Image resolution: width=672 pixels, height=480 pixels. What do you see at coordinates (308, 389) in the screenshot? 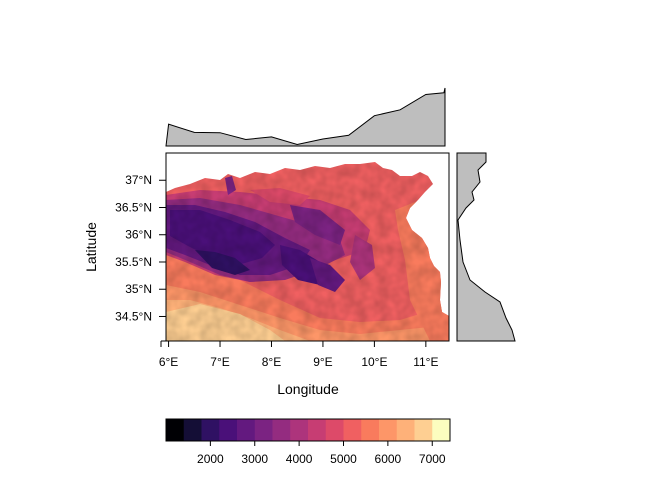
I see `x-axis-title: Longitude` at bounding box center [308, 389].